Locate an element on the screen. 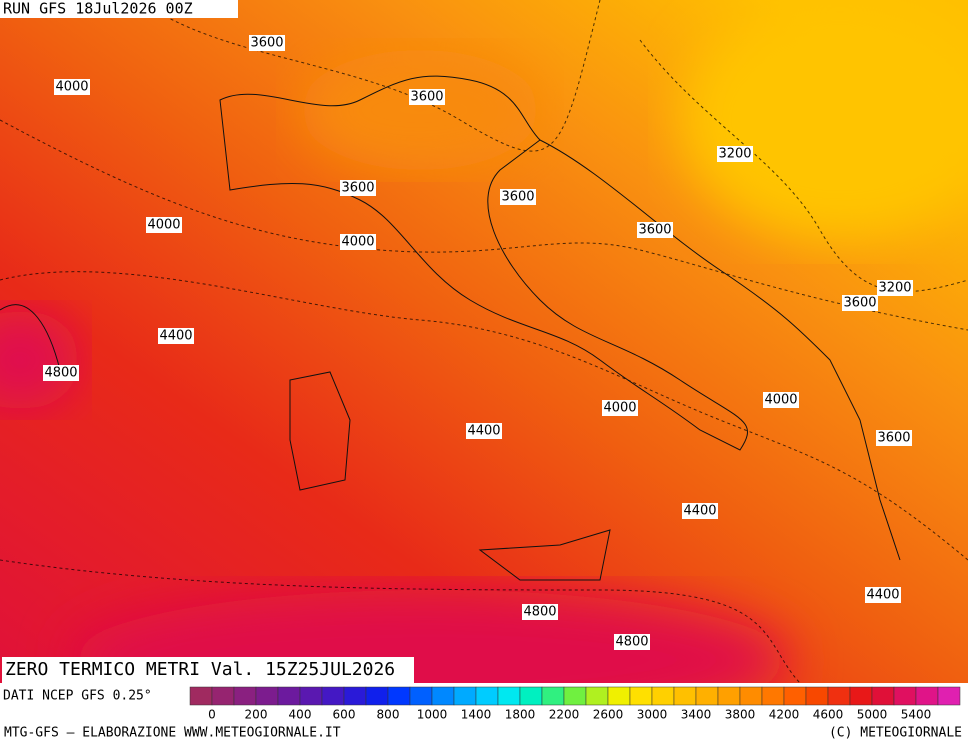  run-label: RUN GFS 18Jul2026 00Z is located at coordinates (98, 9).